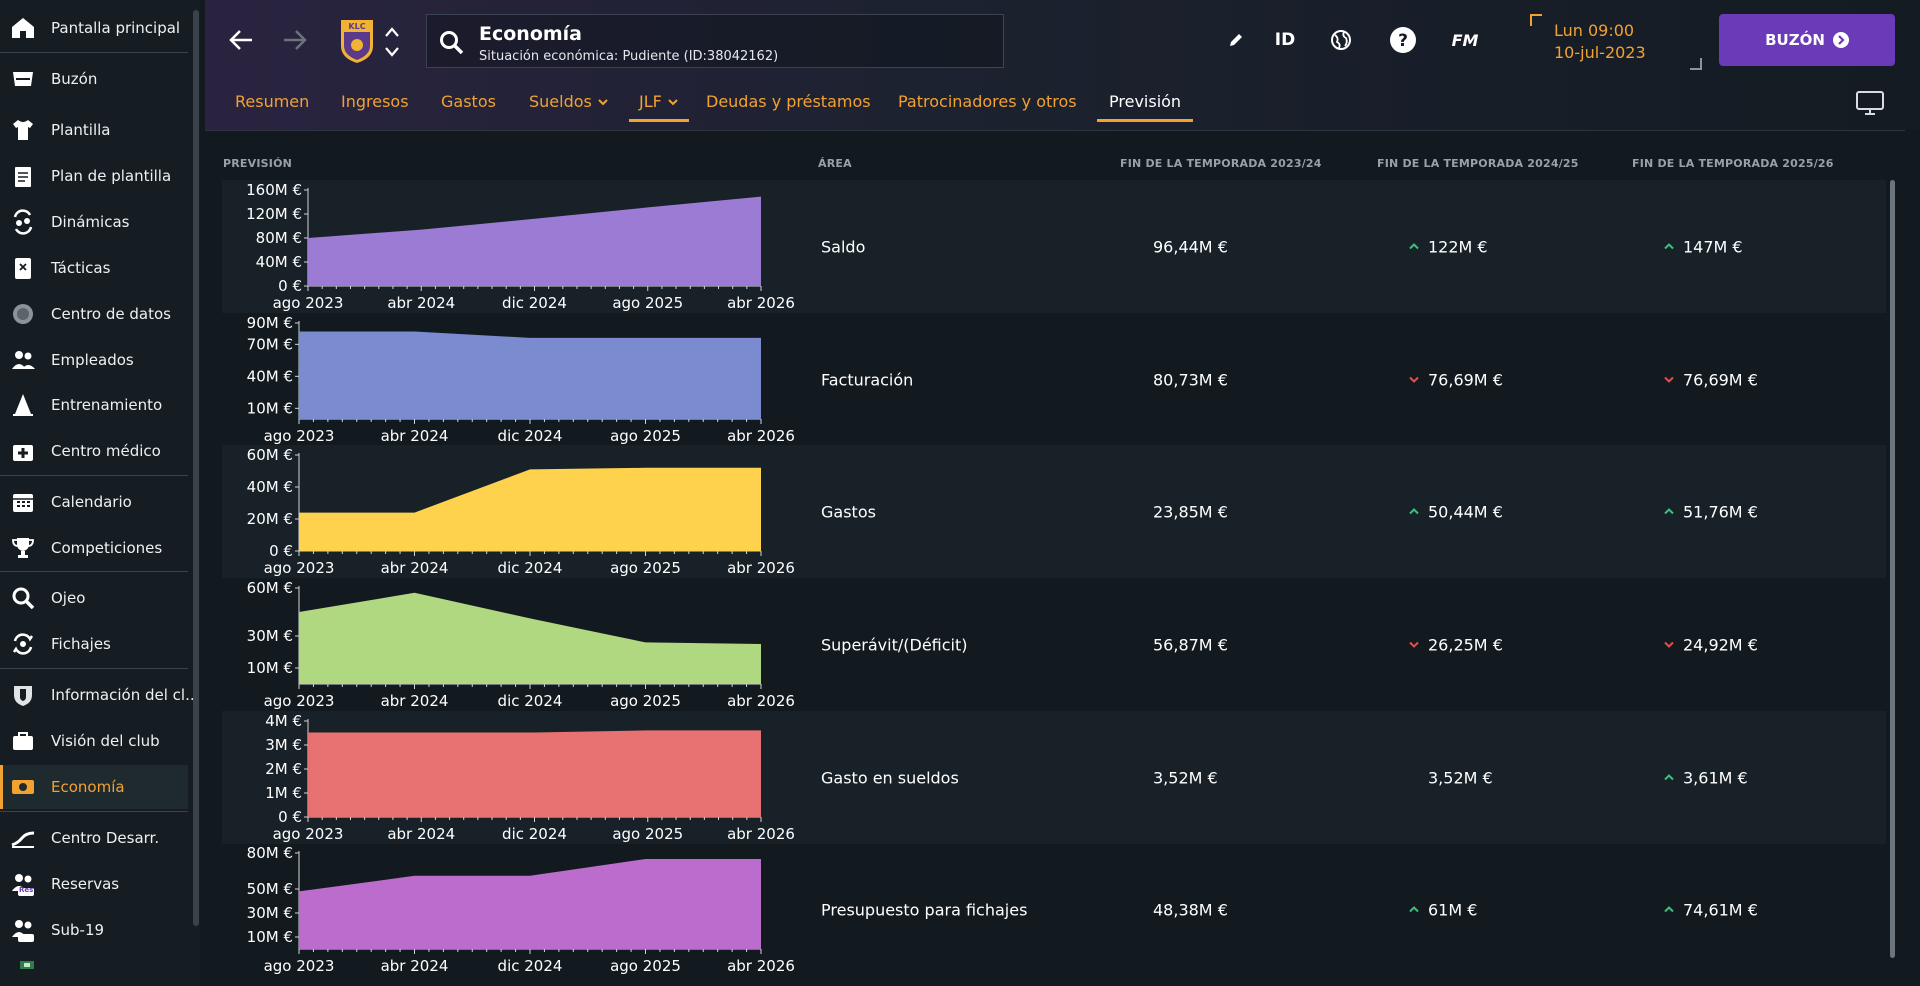  I want to click on sidebar-item-plan-de-plantilla: Plan de plantilla, so click(94, 176).